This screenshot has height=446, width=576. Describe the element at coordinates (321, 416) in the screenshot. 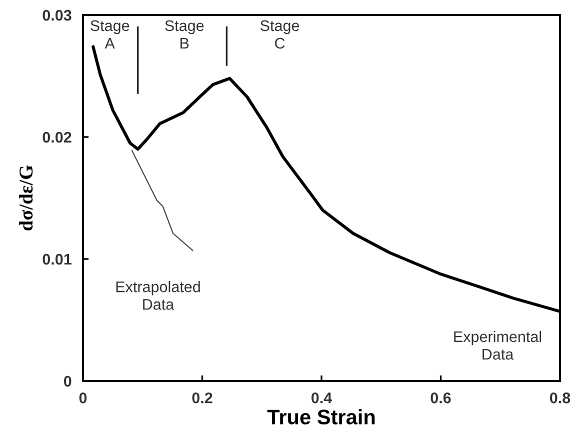

I see `x-axis-title: True Strain` at that location.